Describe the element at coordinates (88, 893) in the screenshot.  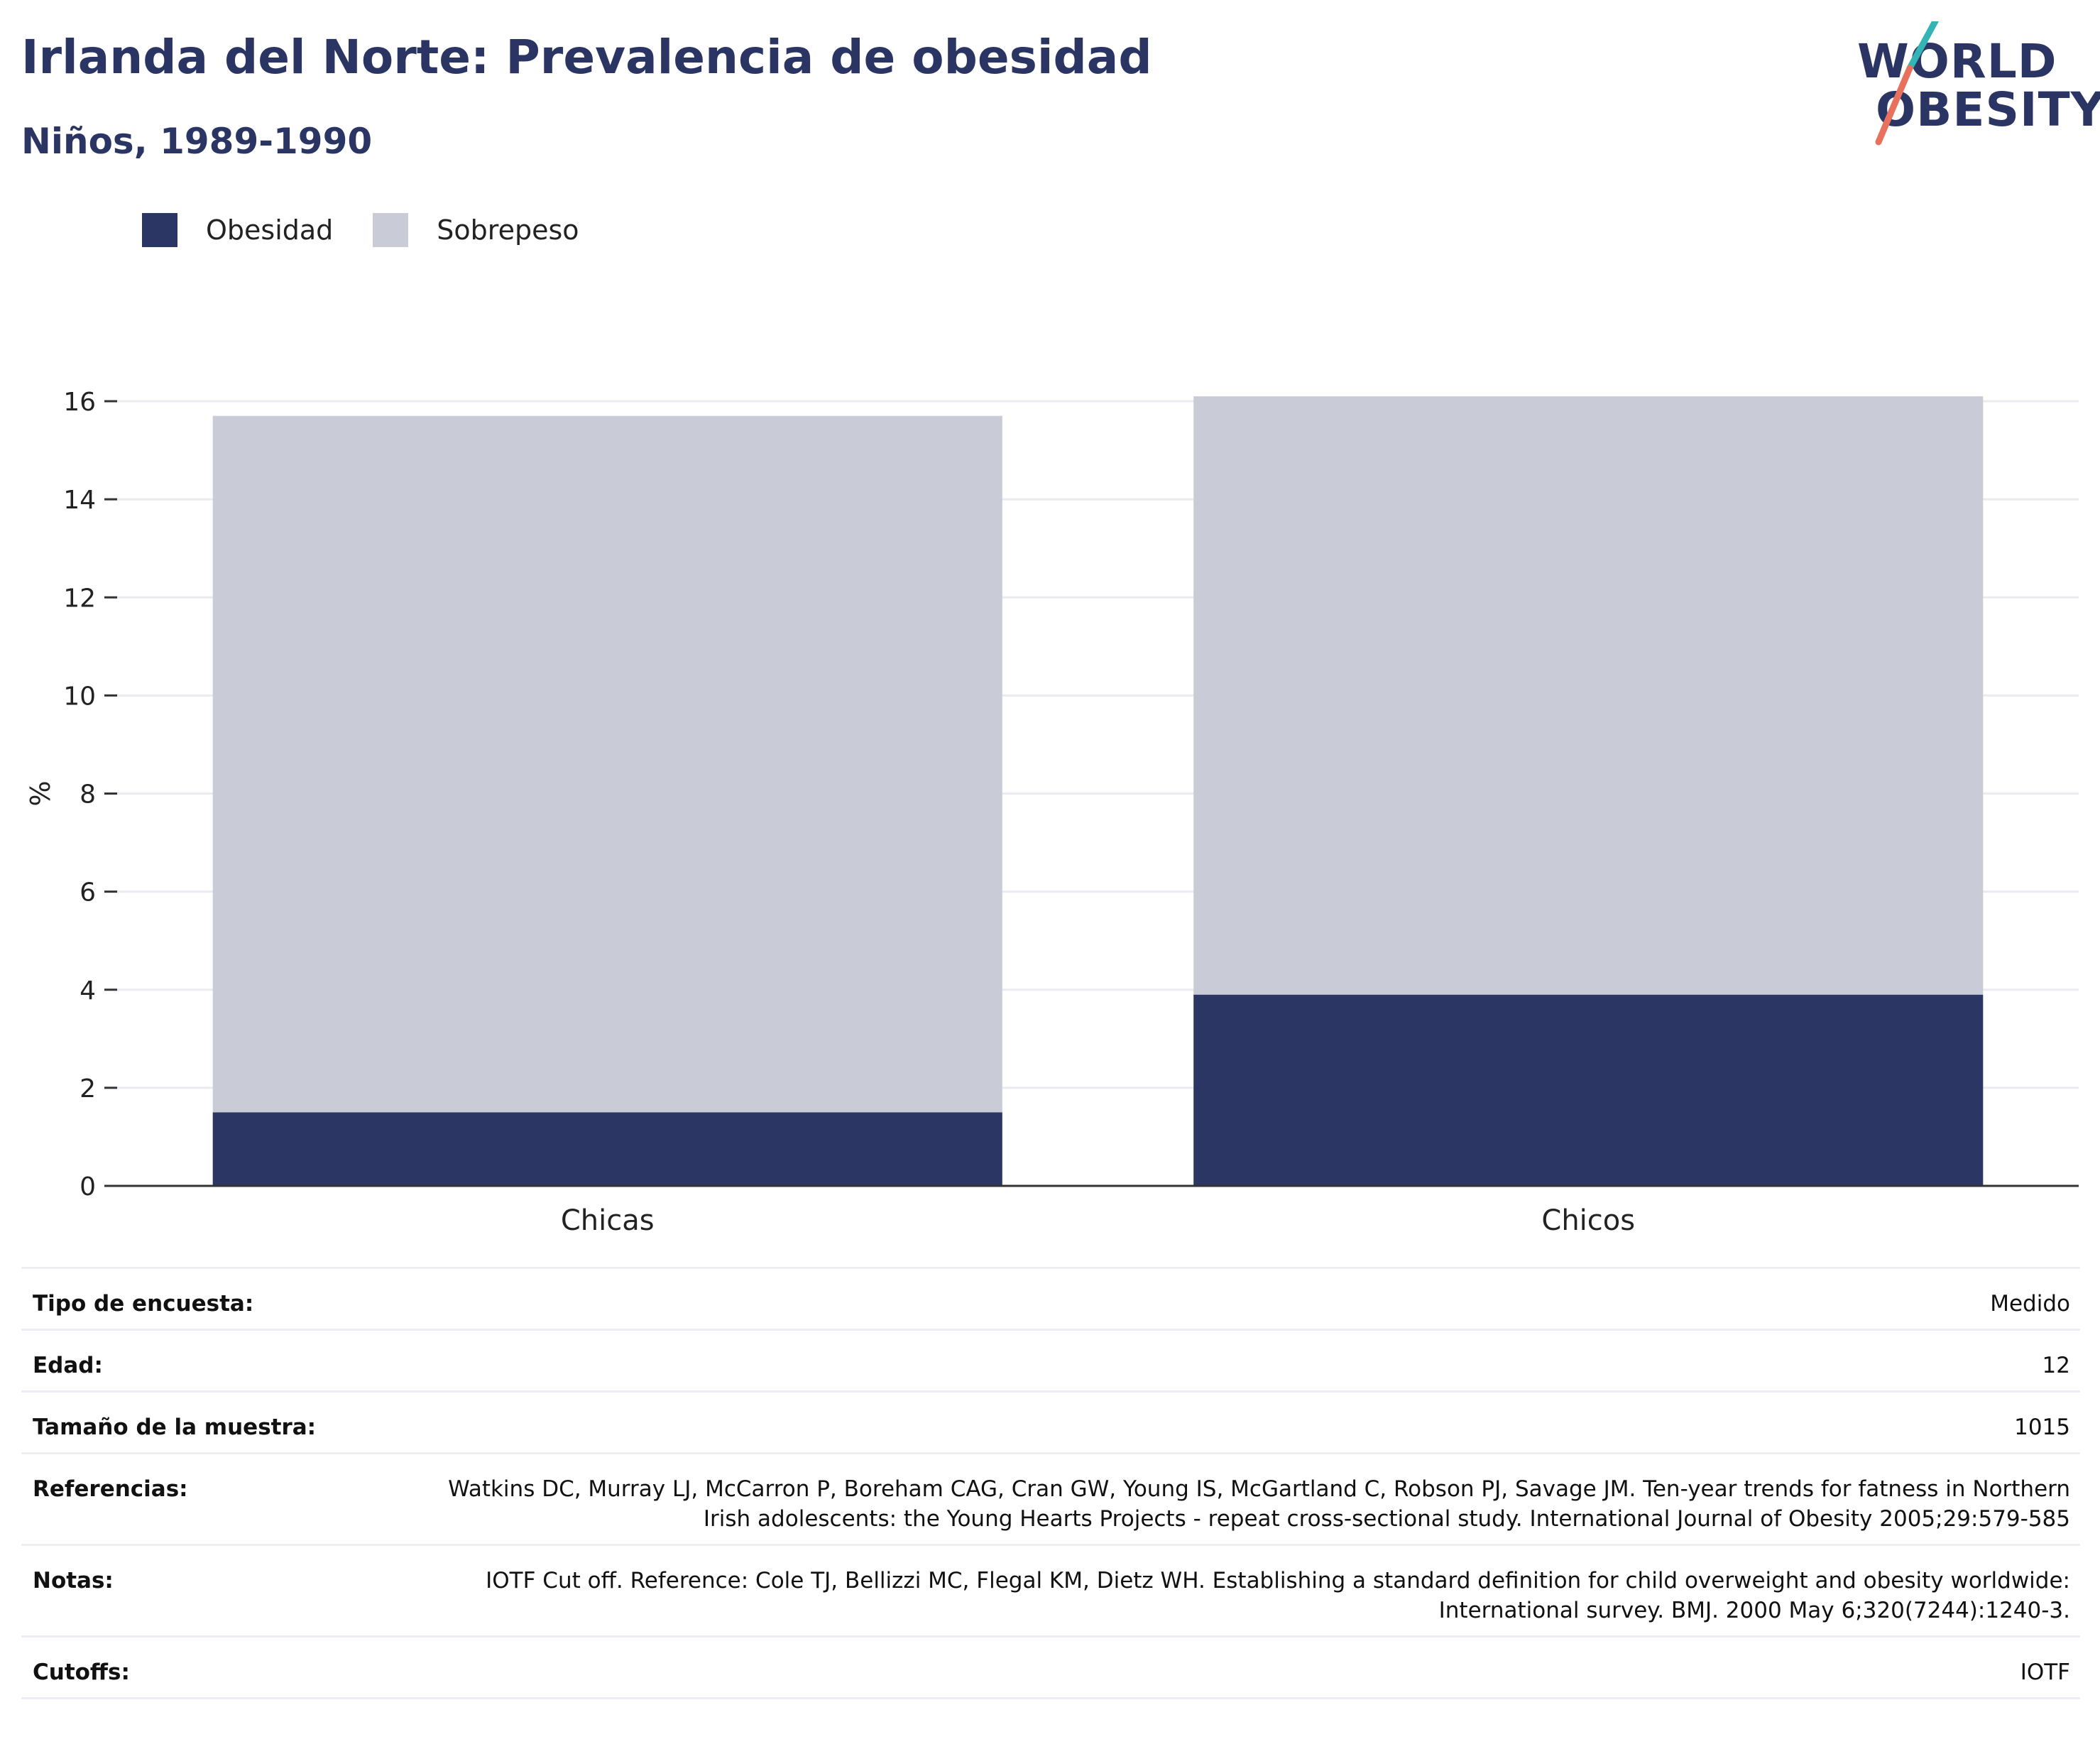
I see `y-tick-label: 6` at that location.